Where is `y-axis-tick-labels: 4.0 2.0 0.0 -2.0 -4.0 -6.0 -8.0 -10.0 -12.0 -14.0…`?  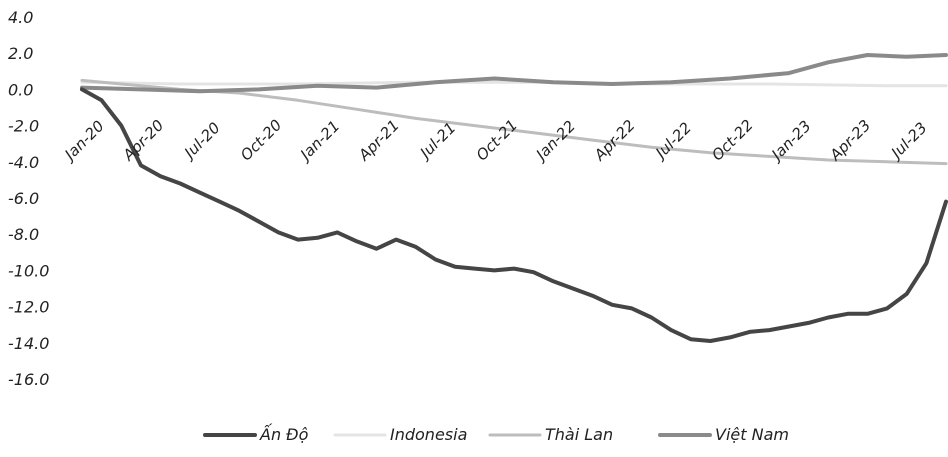
y-axis-tick-labels: 4.0 2.0 0.0 -2.0 -4.0 -6.0 -8.0 -10.0 -12.0 -14.0… is located at coordinates (28, 198).